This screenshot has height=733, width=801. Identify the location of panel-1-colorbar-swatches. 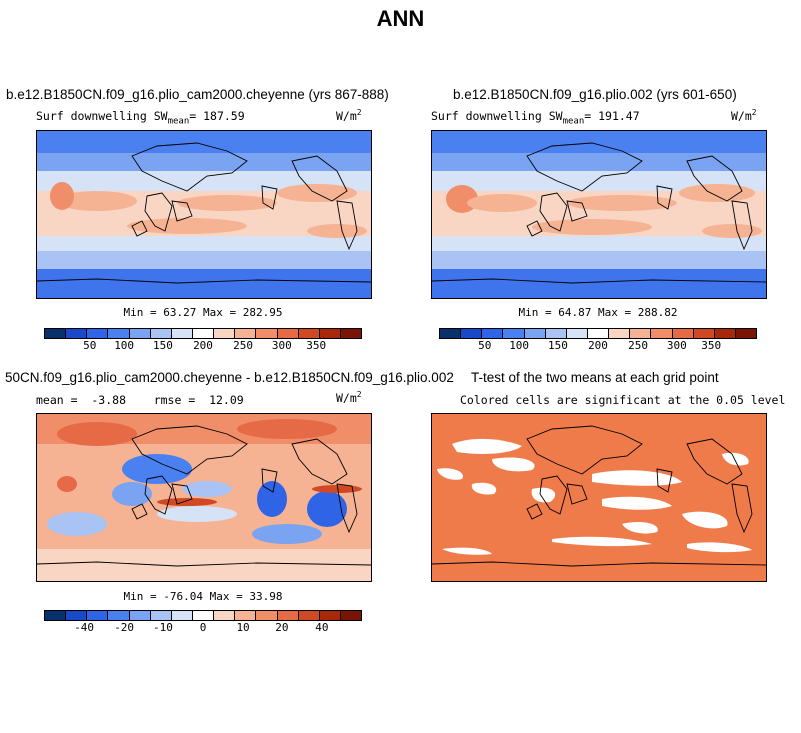
(203, 333).